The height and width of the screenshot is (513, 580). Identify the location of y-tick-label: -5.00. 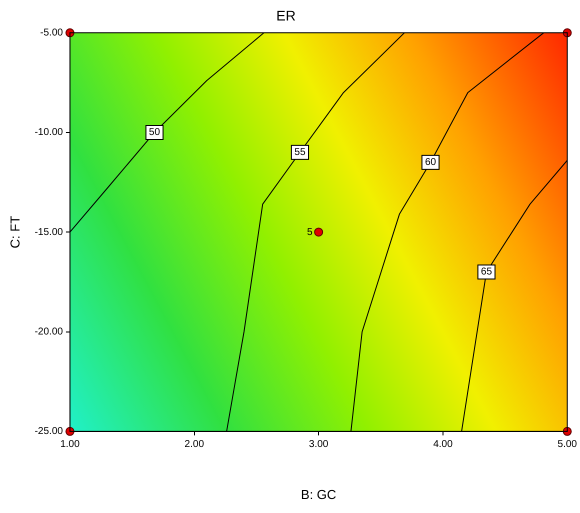
(52, 33).